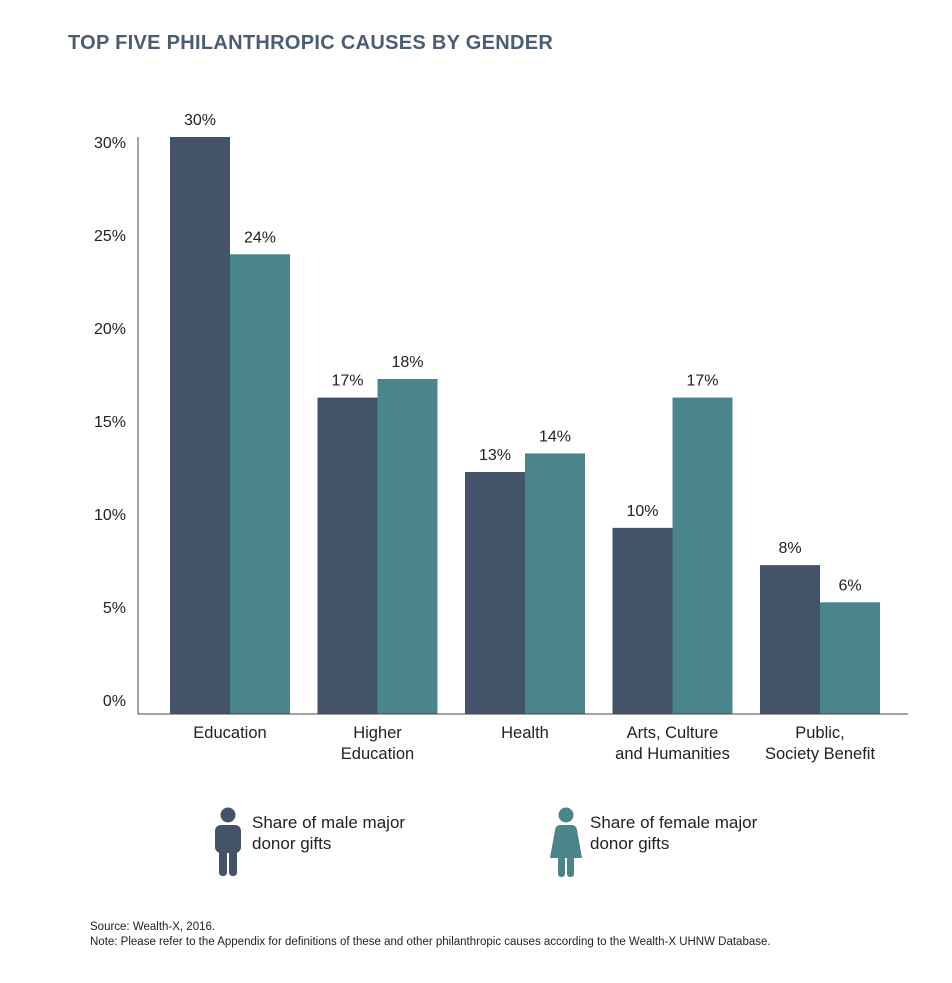  I want to click on legend-male-label: Share of male major donor gifts, so click(329, 833).